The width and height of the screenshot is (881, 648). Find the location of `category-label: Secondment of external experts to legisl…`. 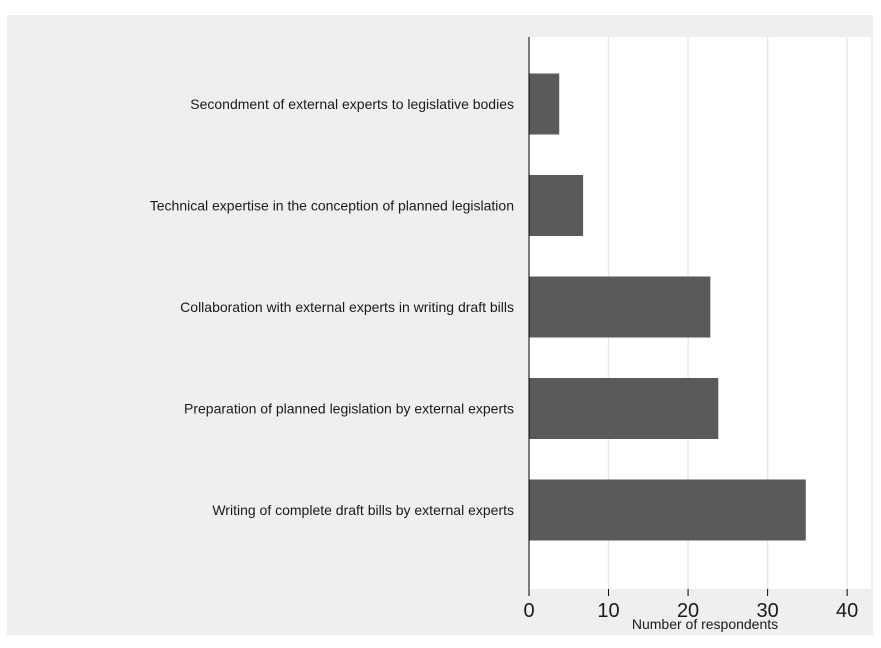

category-label: Secondment of external experts to legisl… is located at coordinates (352, 104).